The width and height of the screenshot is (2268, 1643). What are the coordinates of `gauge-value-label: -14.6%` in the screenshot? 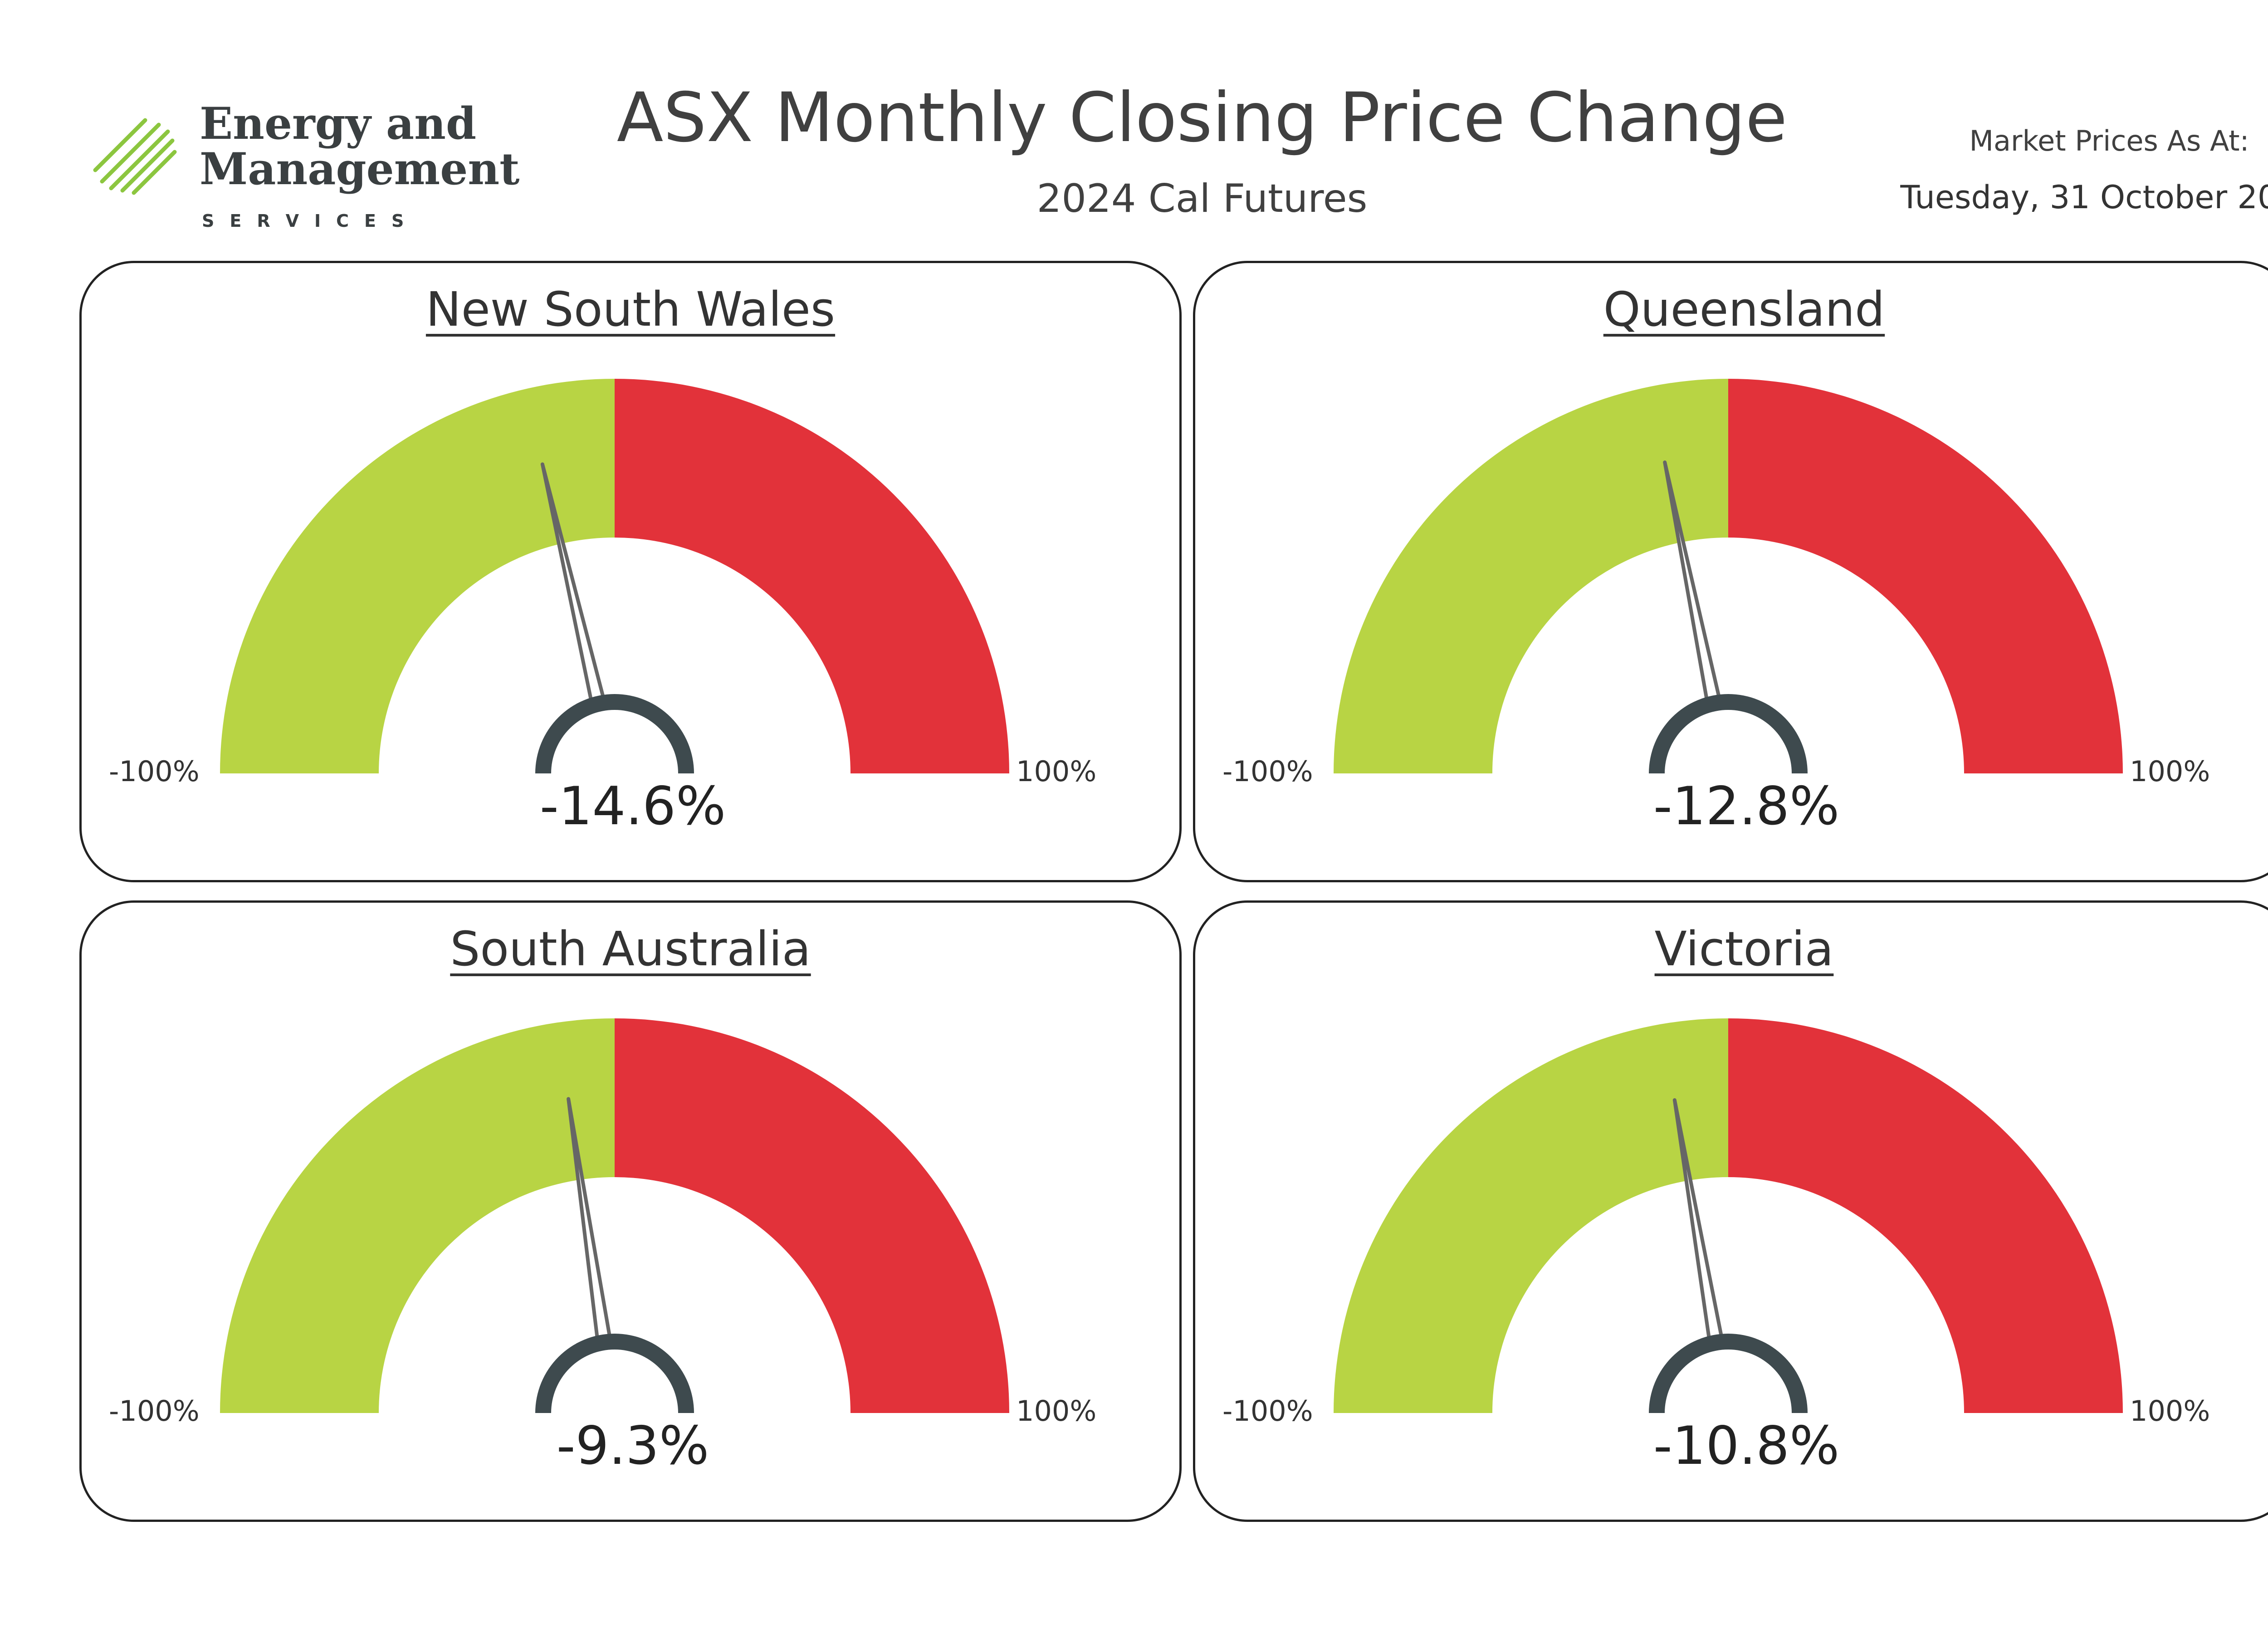 It's located at (633, 806).